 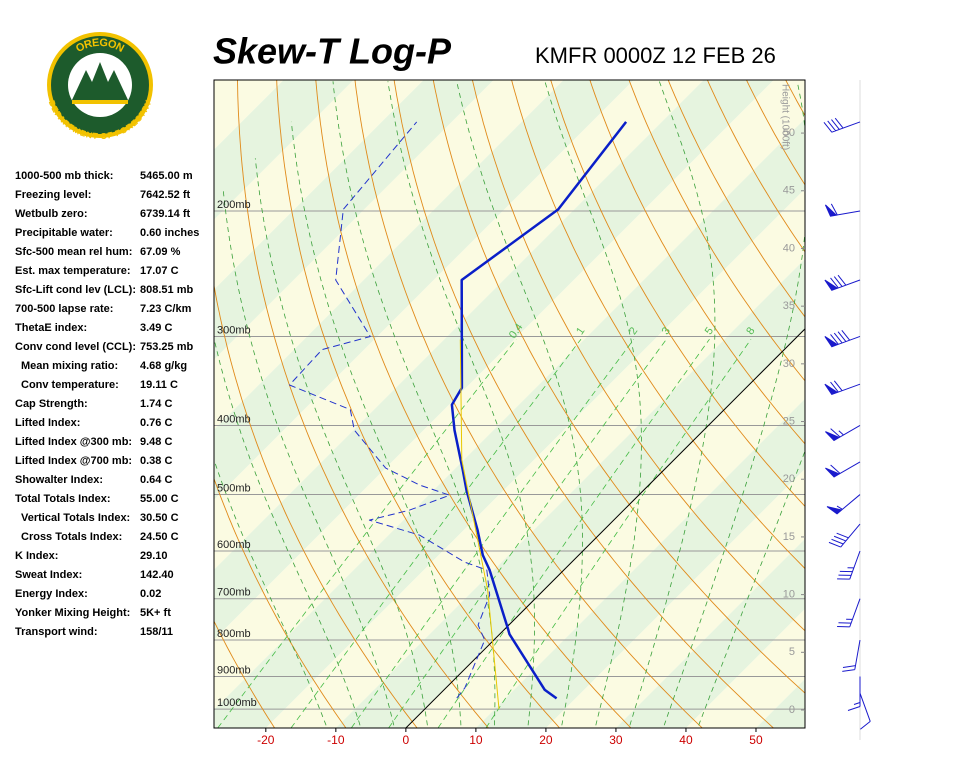 What do you see at coordinates (156, 461) in the screenshot?
I see `index-value: 0.38 C` at bounding box center [156, 461].